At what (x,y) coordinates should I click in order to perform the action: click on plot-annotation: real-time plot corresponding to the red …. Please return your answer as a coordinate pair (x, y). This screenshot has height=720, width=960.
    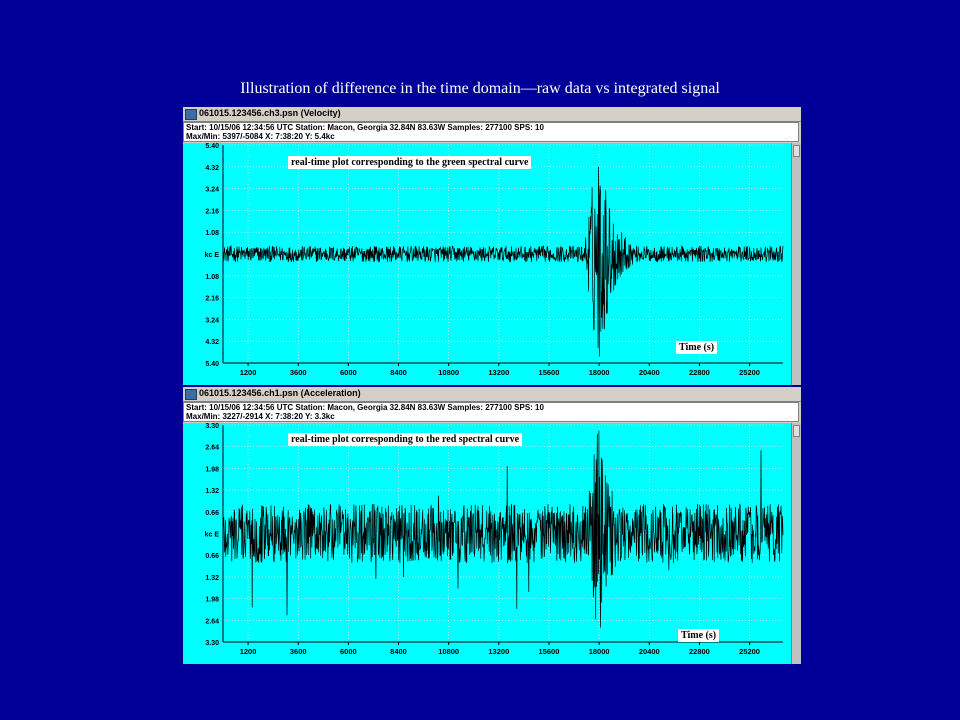
    Looking at the image, I should click on (405, 439).